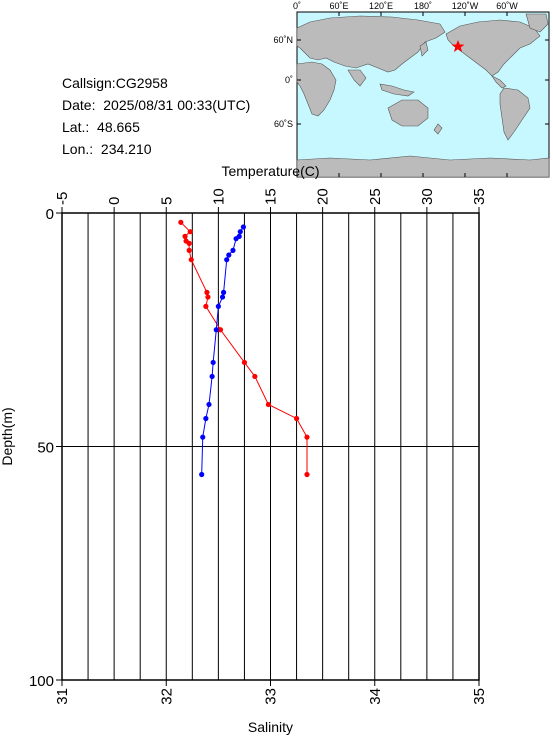 This screenshot has height=736, width=553. I want to click on temperature-tick-label: 10, so click(218, 196).